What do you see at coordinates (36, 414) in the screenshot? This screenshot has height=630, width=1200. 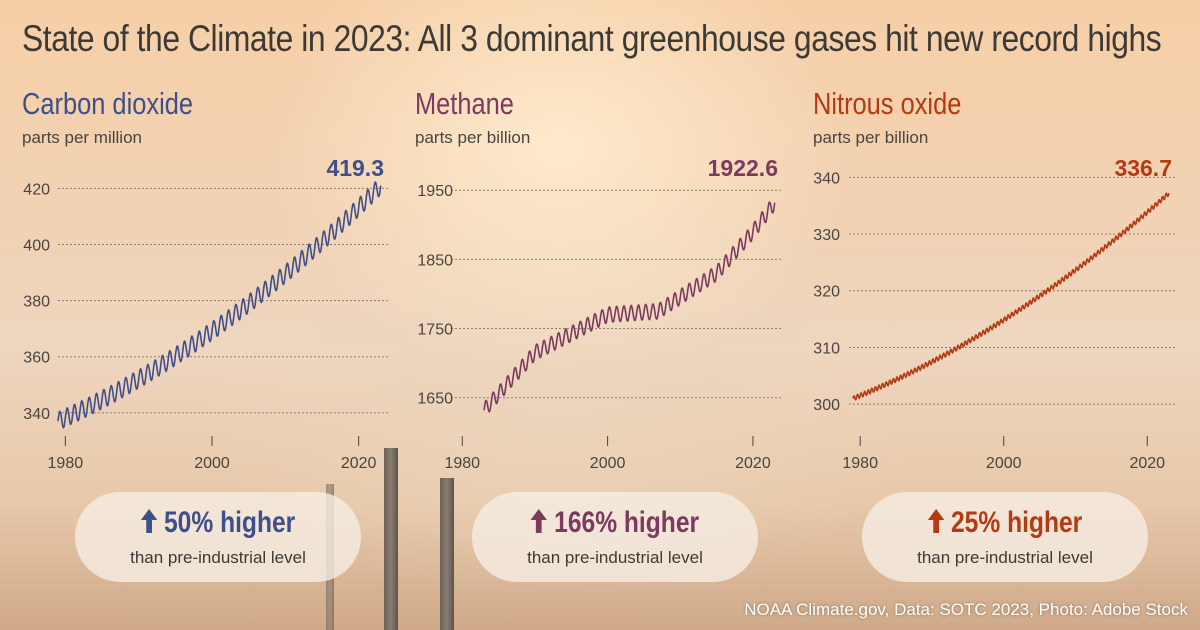 I see `co2-y-tick-label: 340` at bounding box center [36, 414].